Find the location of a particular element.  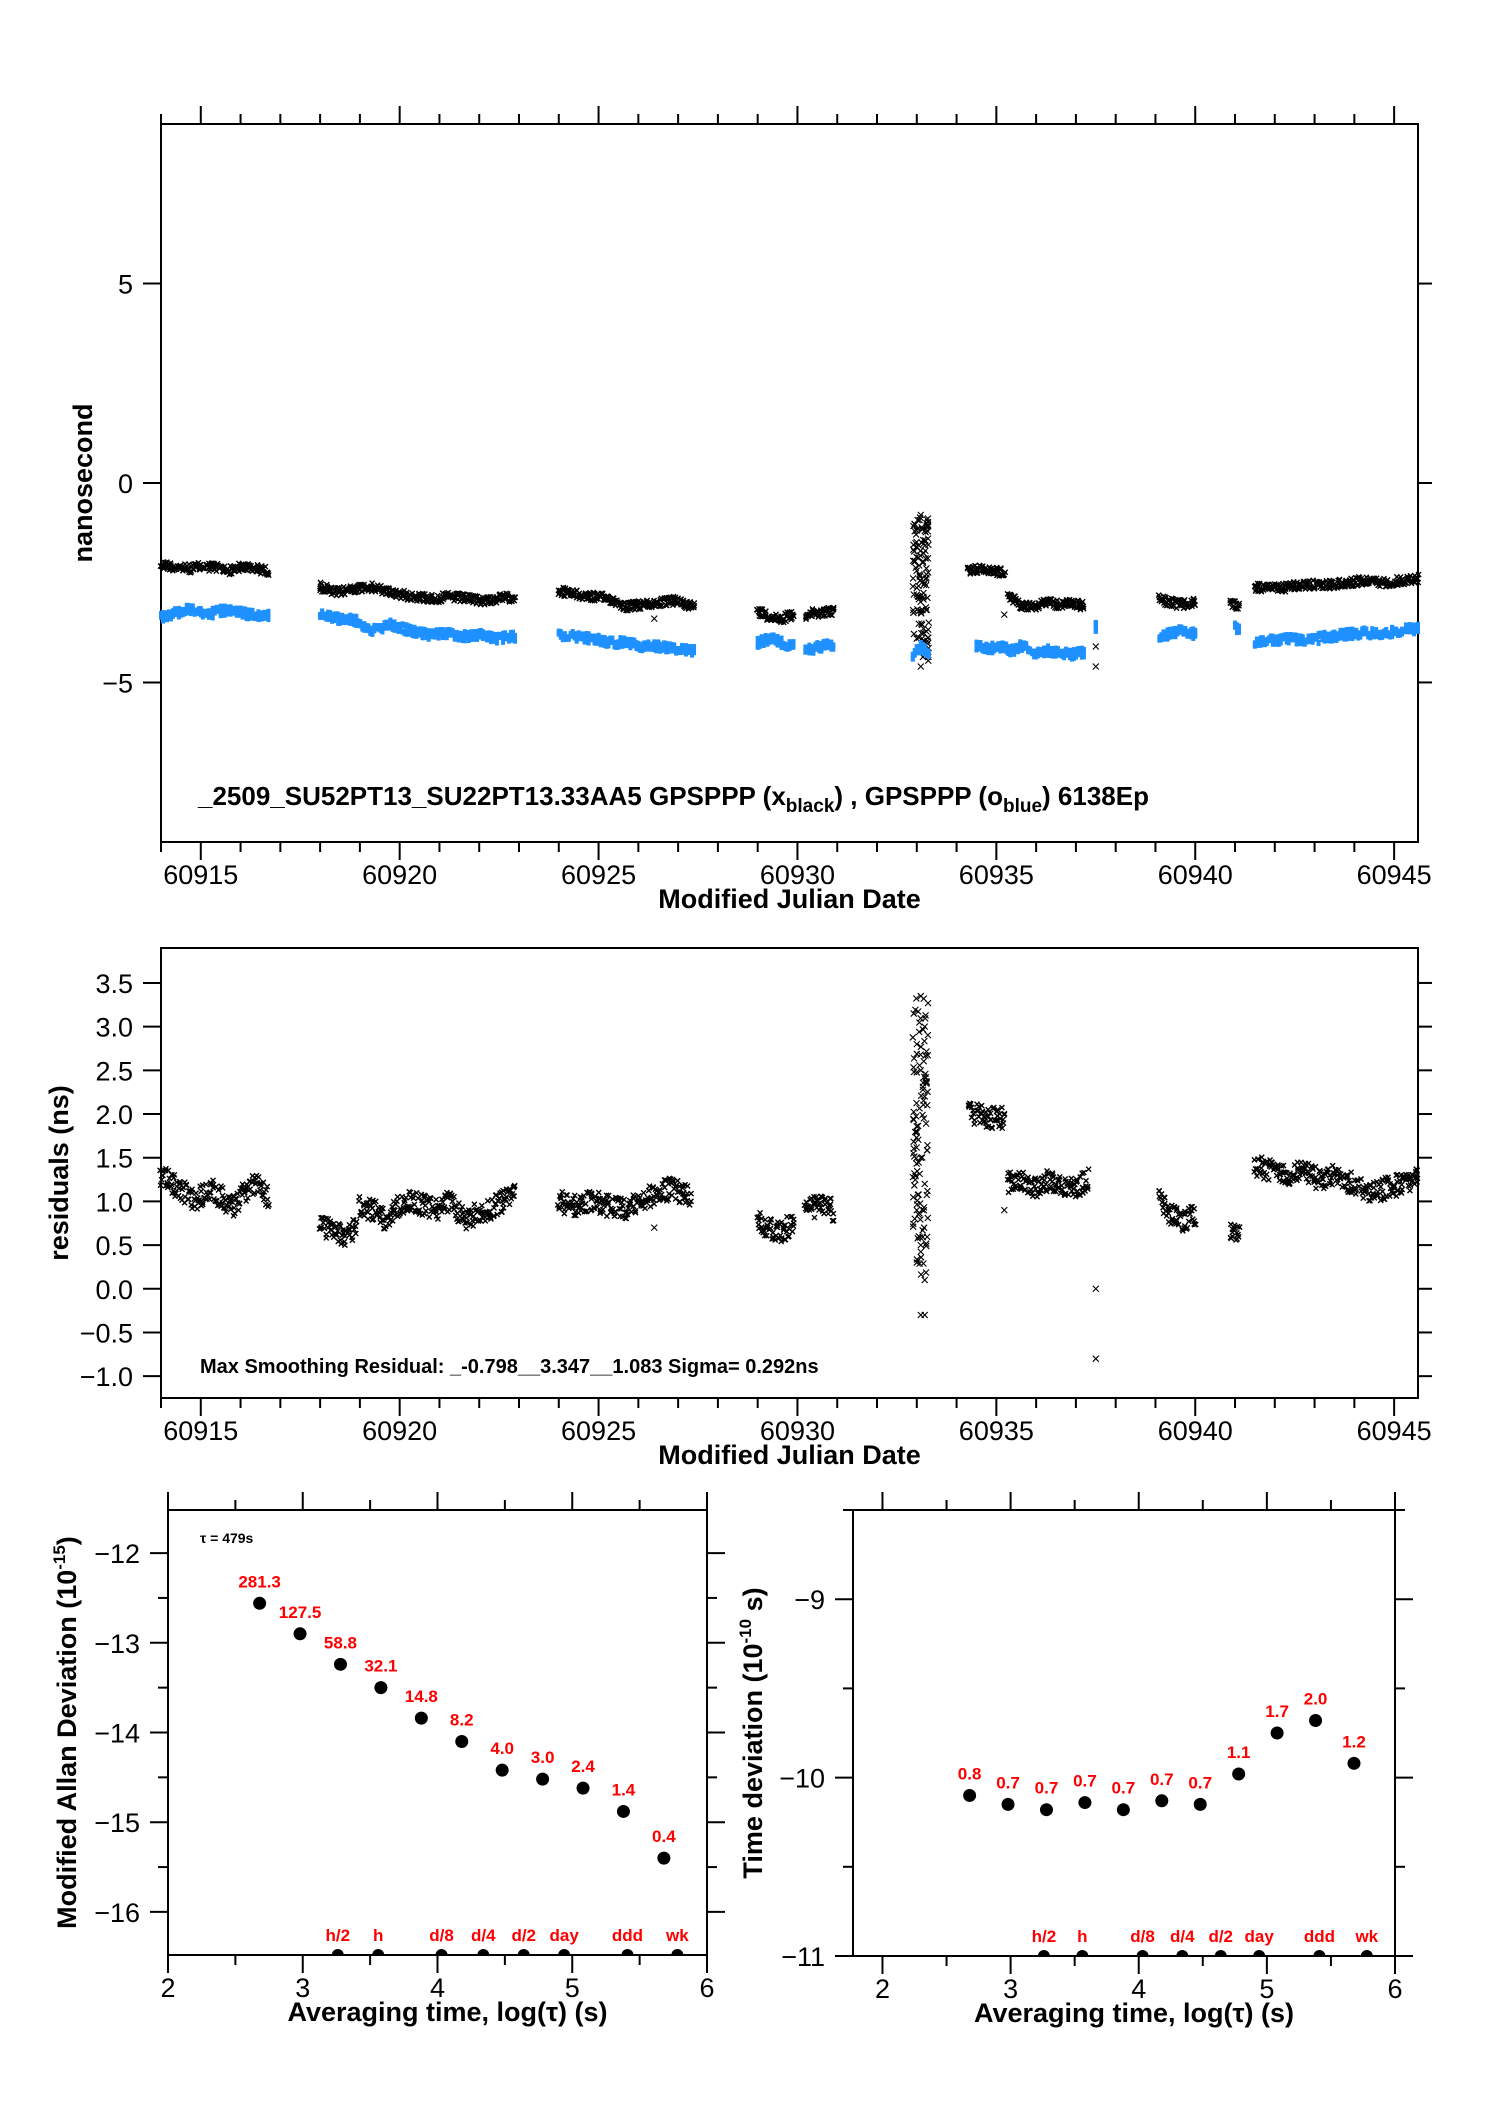

timescale-label: d/4 is located at coordinates (483, 1935).